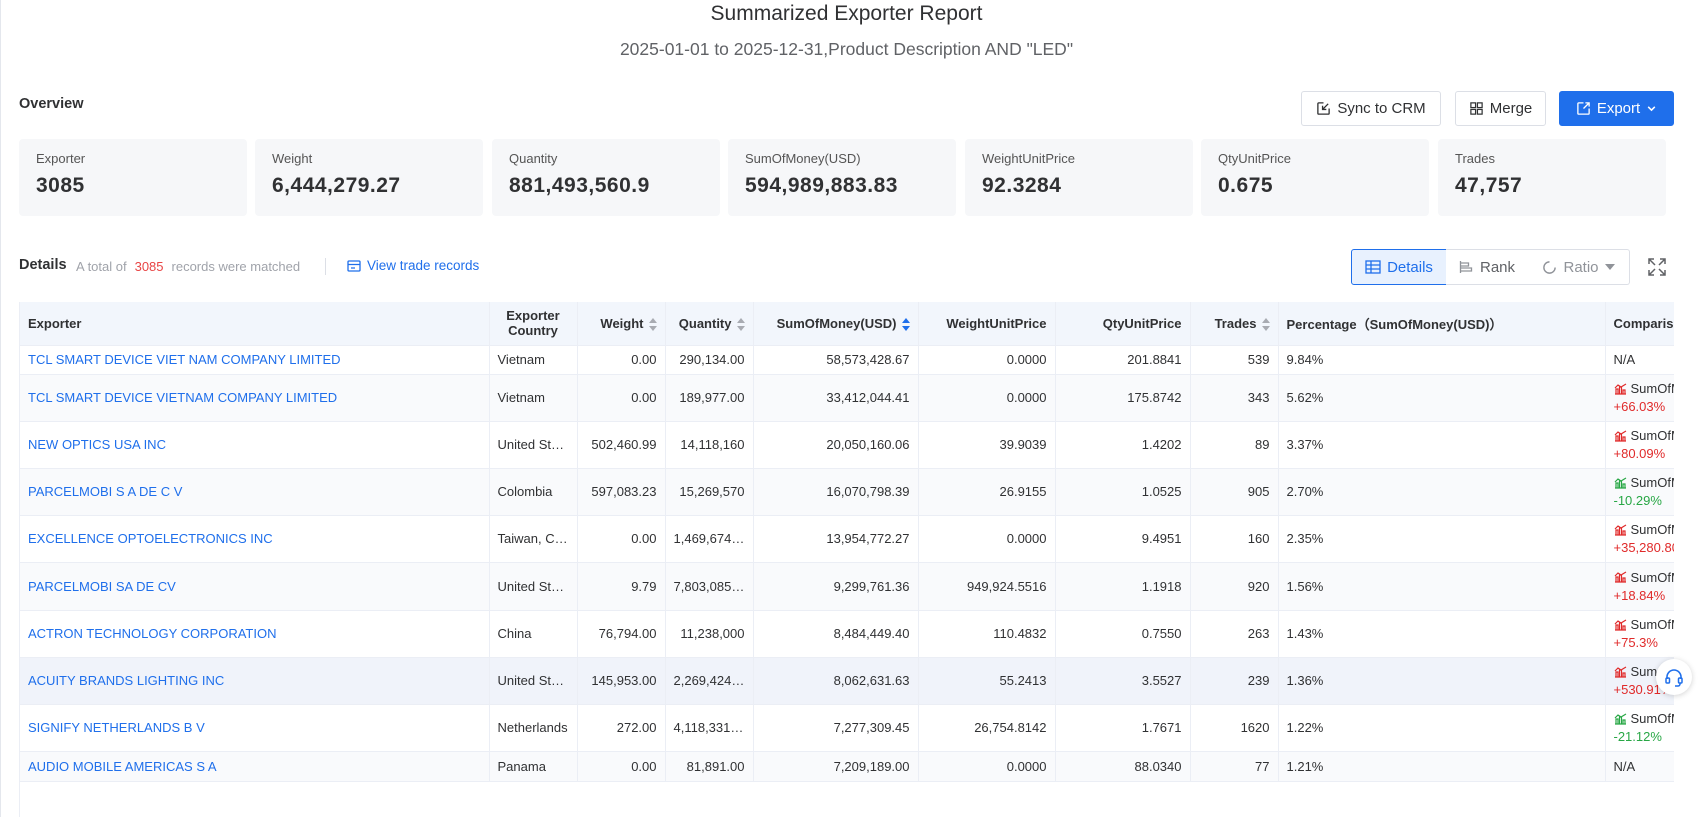 The width and height of the screenshot is (1700, 817). Describe the element at coordinates (1123, 728) in the screenshot. I see `qtyunitprice-value: 1.7671` at that location.